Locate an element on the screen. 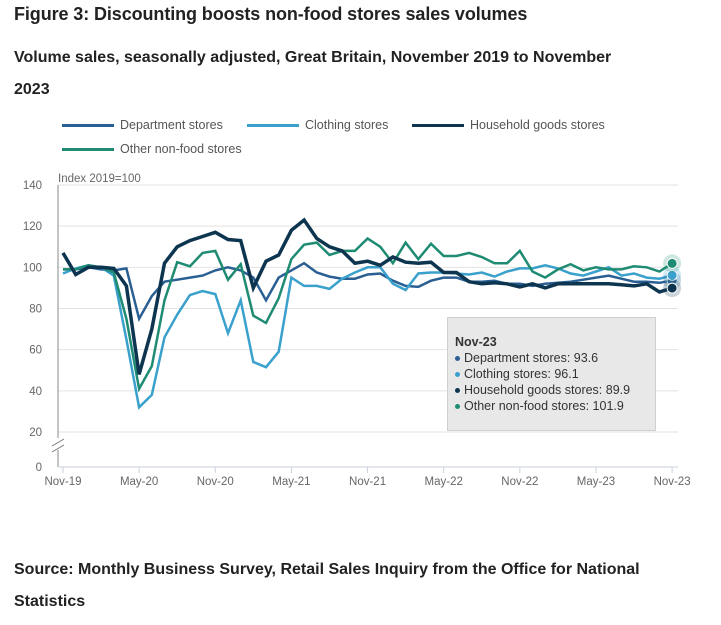  y-tick-label: 120 is located at coordinates (32, 227).